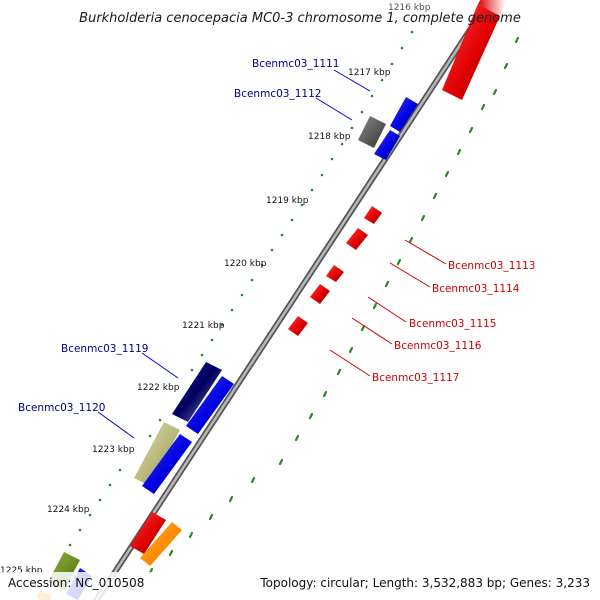 This screenshot has width=600, height=600. Describe the element at coordinates (104, 349) in the screenshot. I see `gene-label-1119: Bcenmc03_1119` at that location.